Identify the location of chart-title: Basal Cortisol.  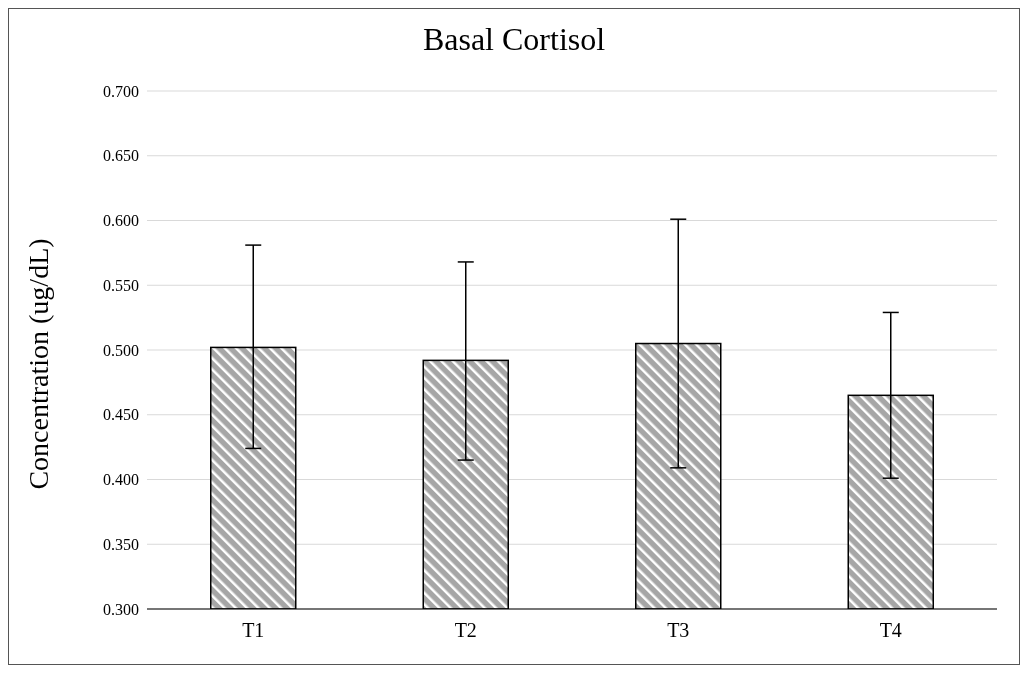
(514, 39).